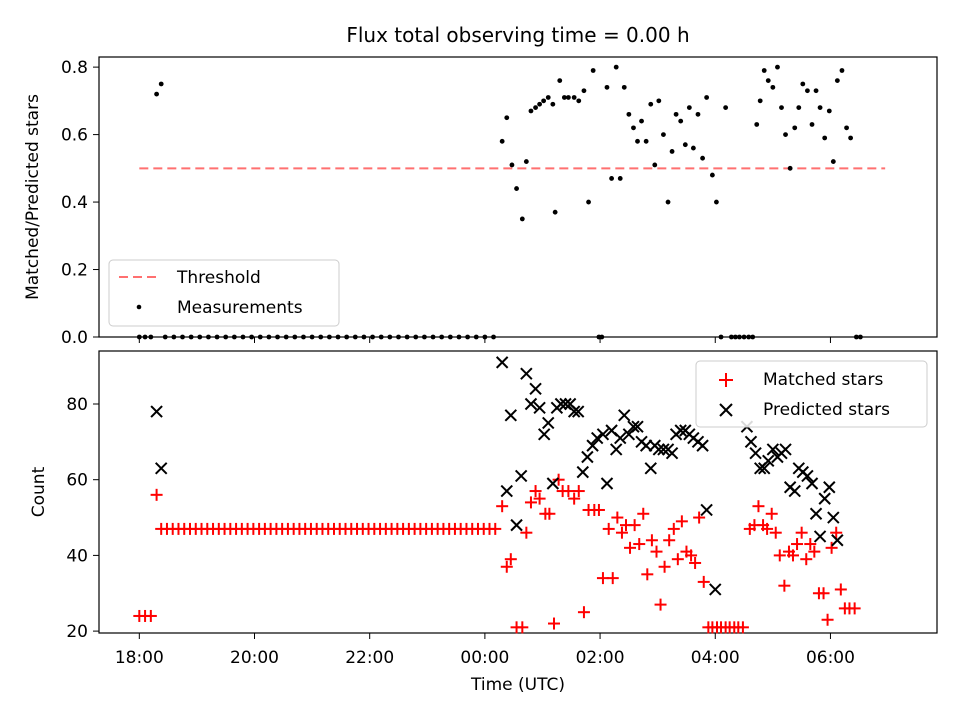  I want to click on legend-matched-swatch, so click(726, 380).